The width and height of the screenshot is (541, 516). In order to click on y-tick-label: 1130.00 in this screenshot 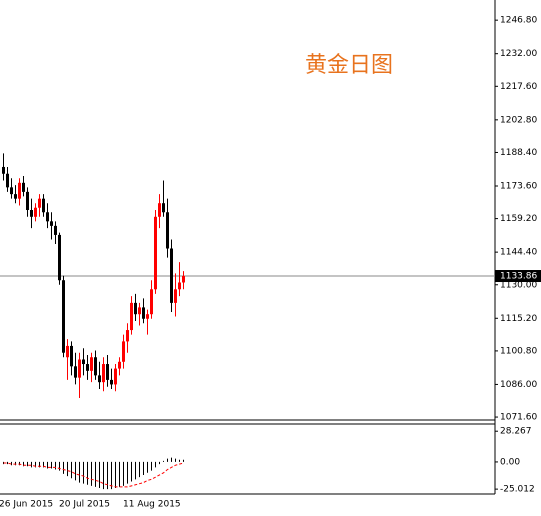, I will do `click(518, 285)`.